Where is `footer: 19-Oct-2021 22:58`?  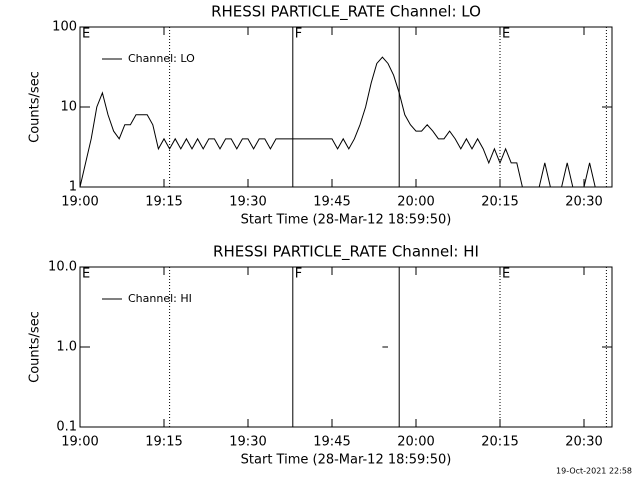
footer: 19-Oct-2021 22:58 is located at coordinates (594, 471).